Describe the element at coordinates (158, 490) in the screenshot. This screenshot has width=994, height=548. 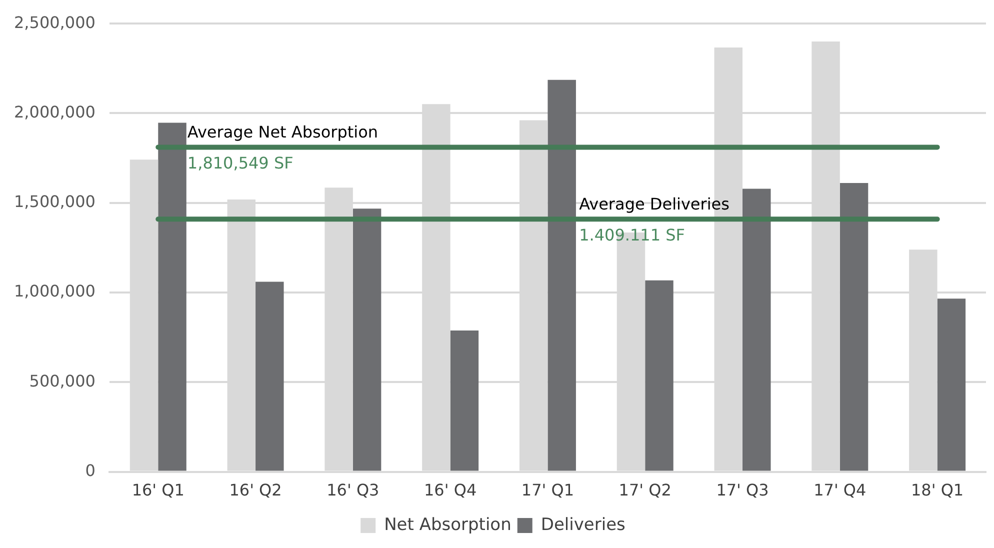
I see `x-tick-label: 16' Q1` at that location.